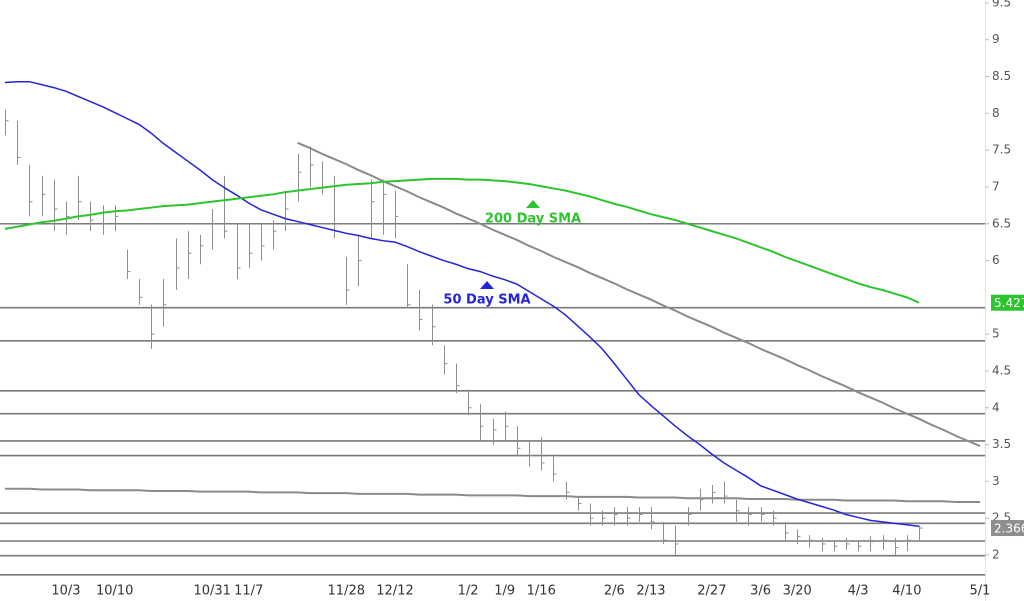  I want to click on y-tick-label: 8, so click(996, 113).